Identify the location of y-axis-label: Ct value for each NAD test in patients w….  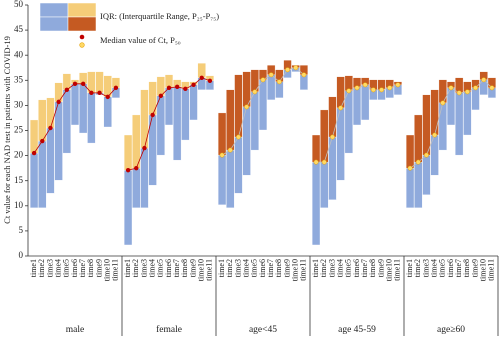
(7, 130).